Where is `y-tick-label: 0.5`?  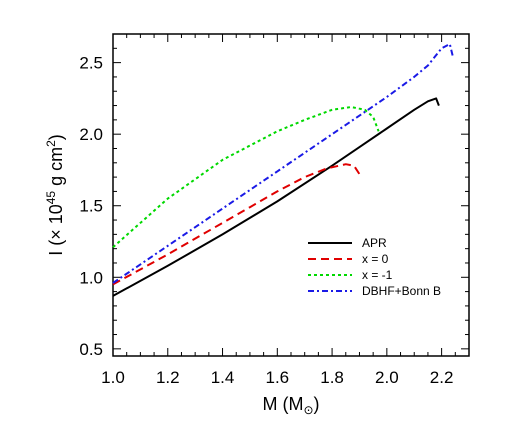 y-tick-label: 0.5 is located at coordinates (91, 349).